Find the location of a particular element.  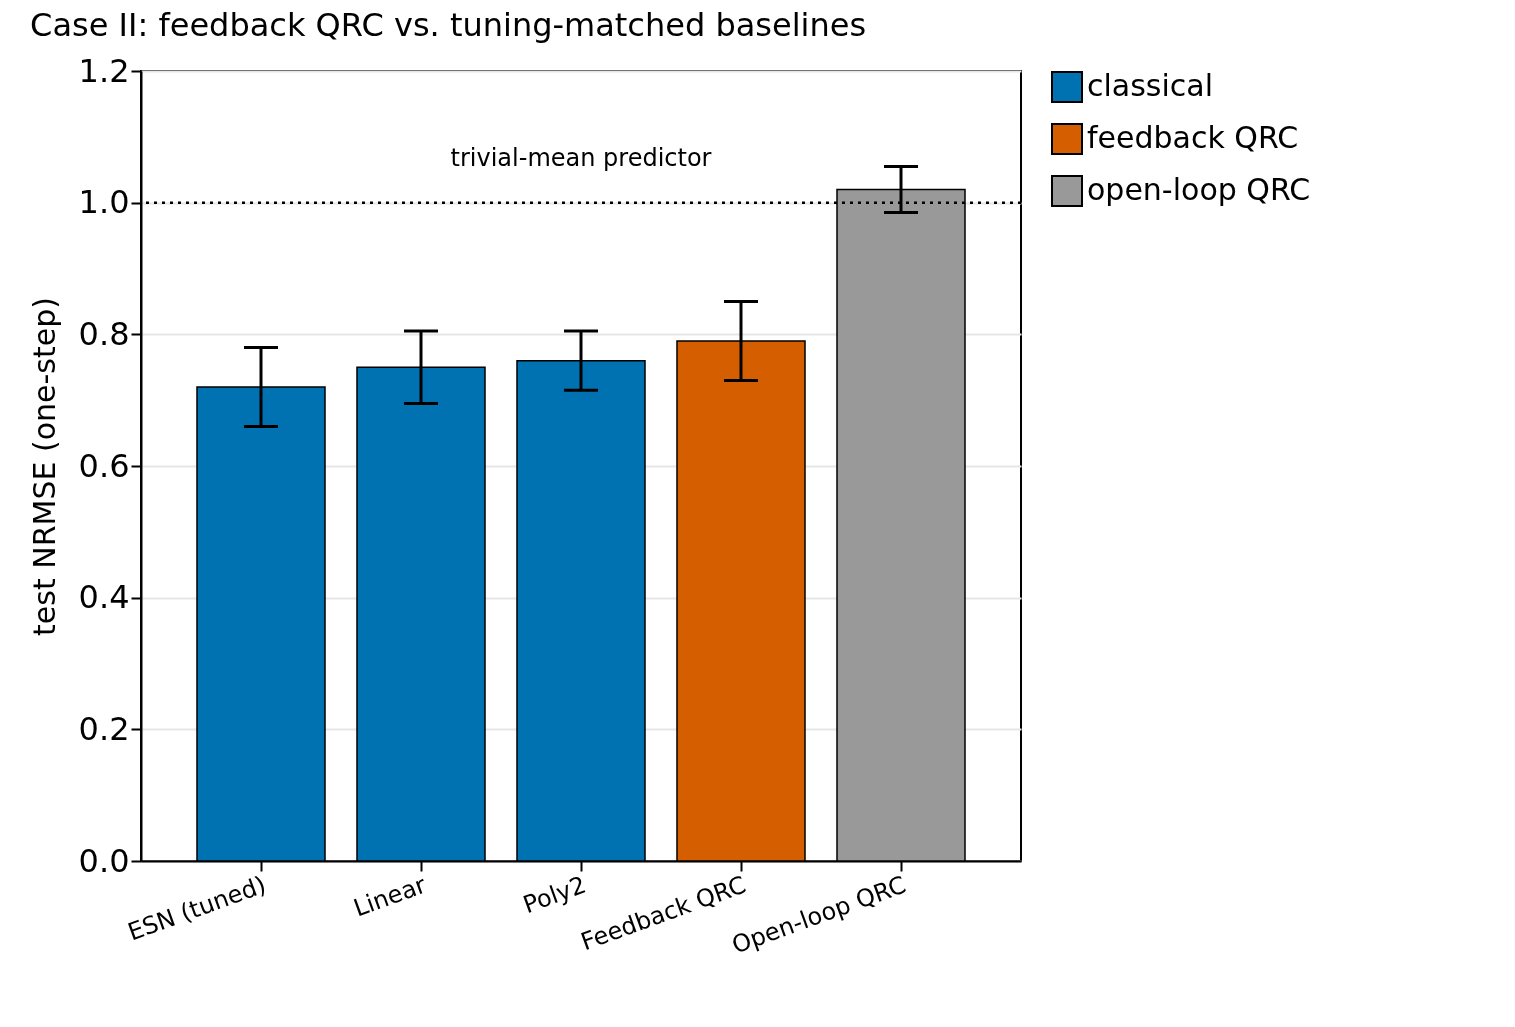

y-tick-label: 0.2 is located at coordinates (104, 728).